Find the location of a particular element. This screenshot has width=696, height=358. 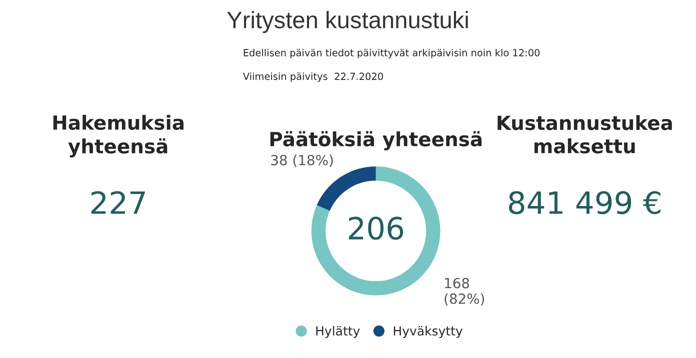

text: 841 499 € is located at coordinates (584, 202).